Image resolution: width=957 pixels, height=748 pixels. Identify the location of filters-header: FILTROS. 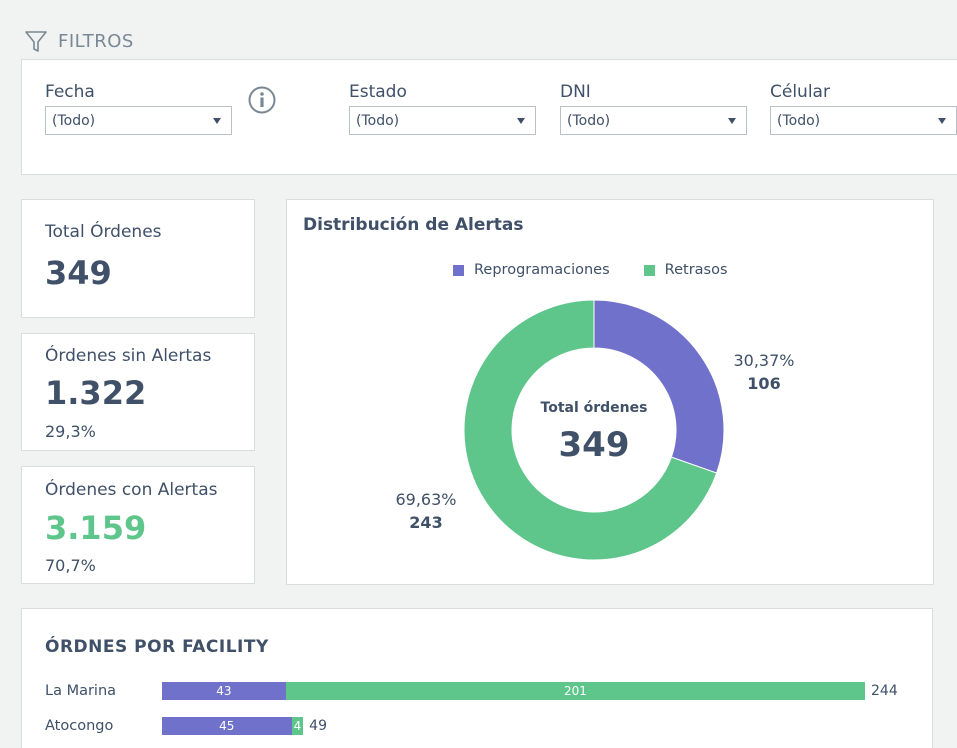
(79, 41).